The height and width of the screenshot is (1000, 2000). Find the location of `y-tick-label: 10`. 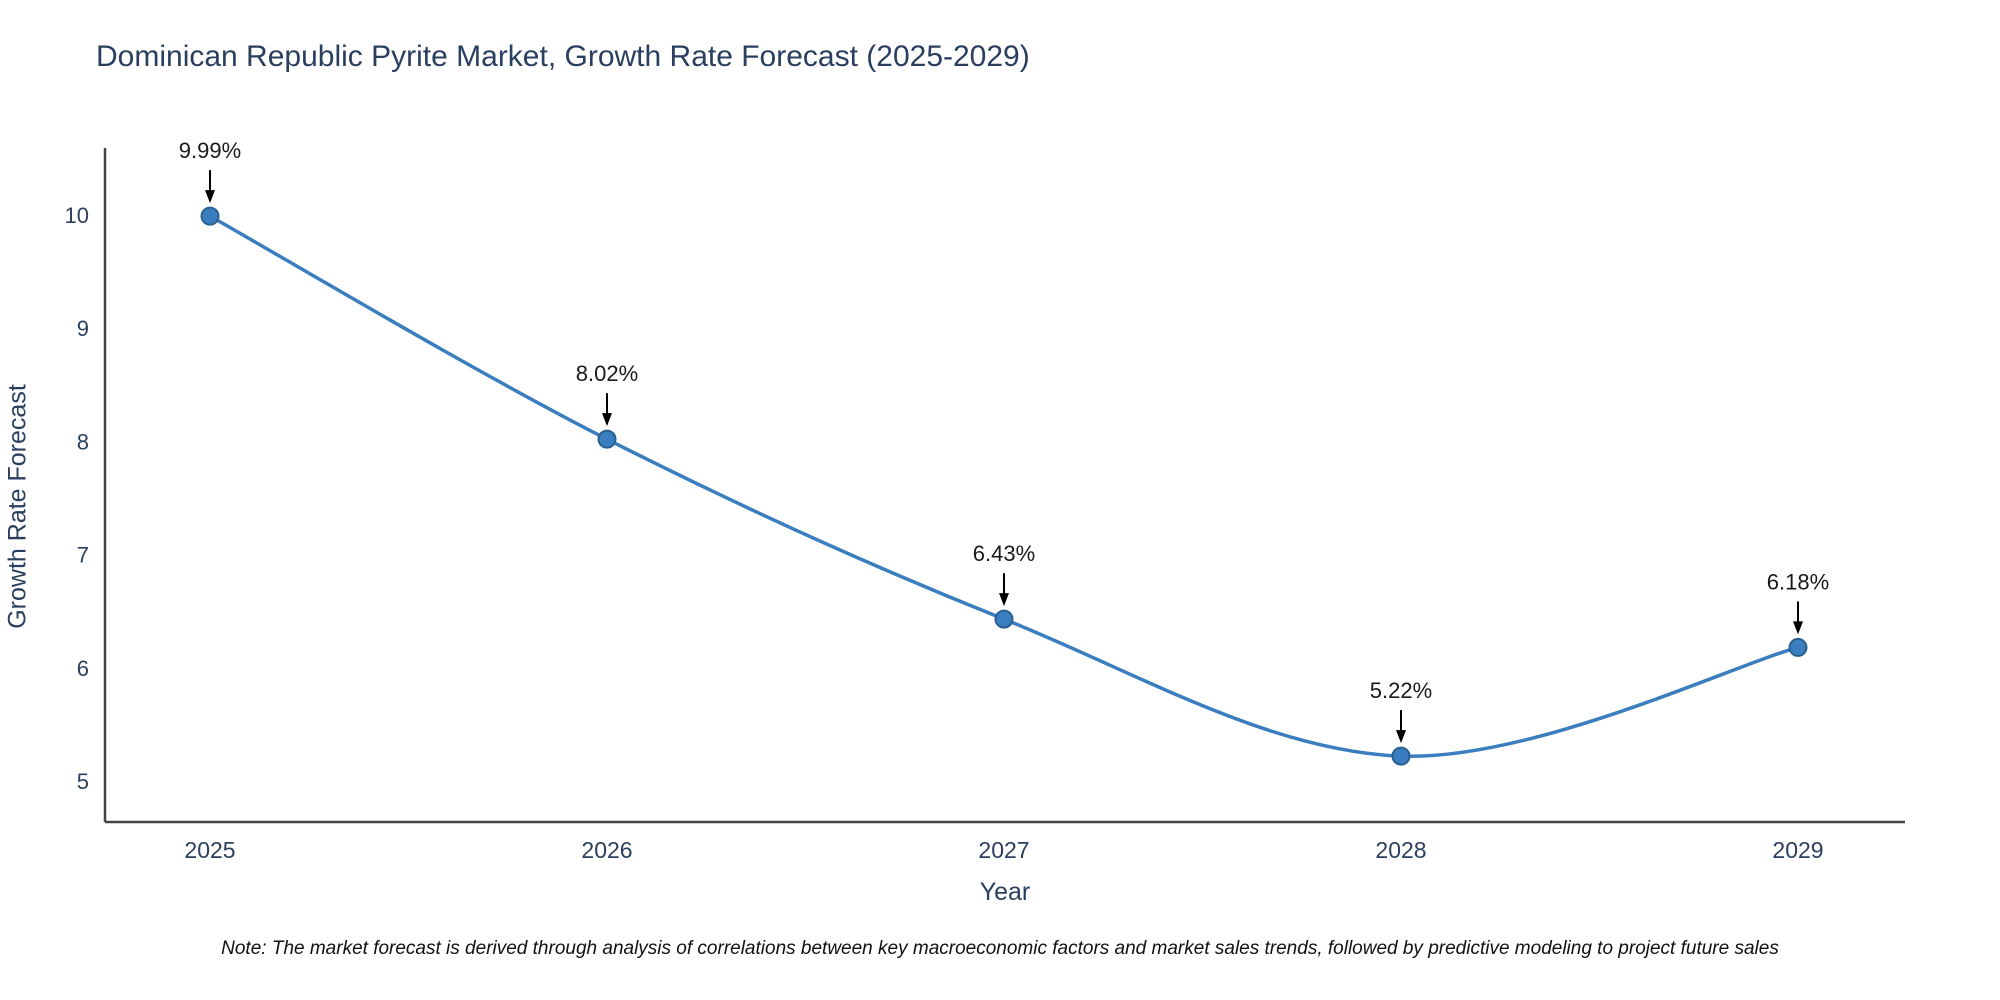

y-tick-label: 10 is located at coordinates (77, 215).